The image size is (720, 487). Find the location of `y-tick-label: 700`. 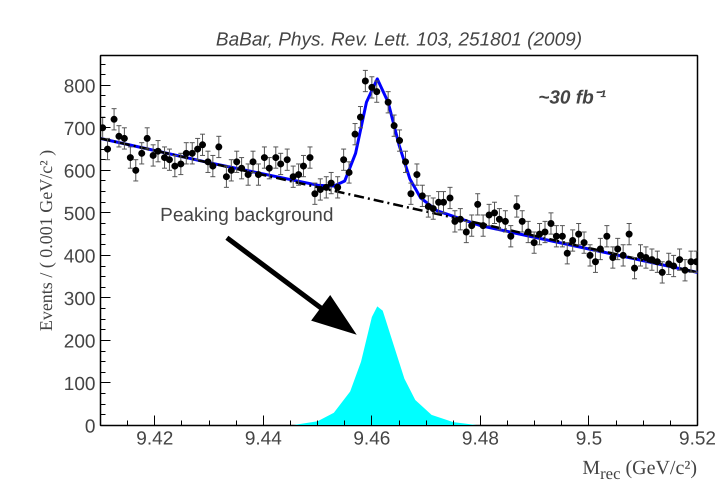

y-tick-label: 700 is located at coordinates (80, 129).